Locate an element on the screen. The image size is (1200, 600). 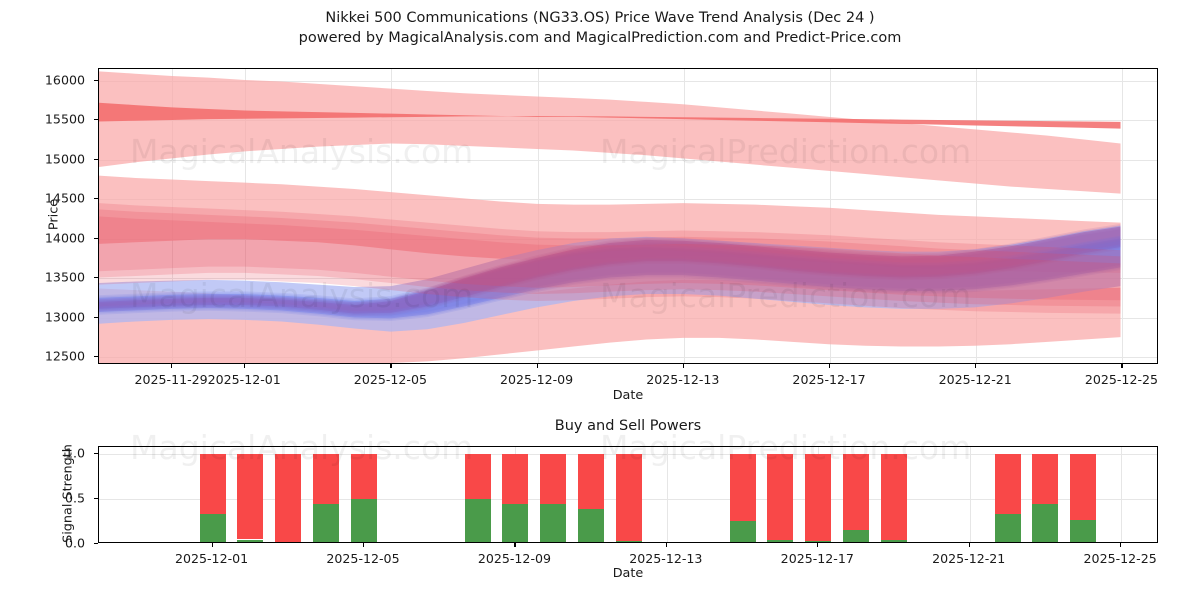
y-tick-label: 15500 is located at coordinates (64, 119).